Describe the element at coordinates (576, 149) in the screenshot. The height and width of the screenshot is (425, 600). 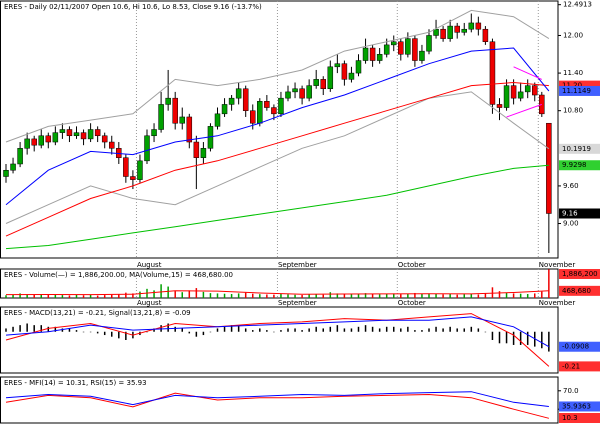
I see `value-tag-label: 10.1919` at that location.